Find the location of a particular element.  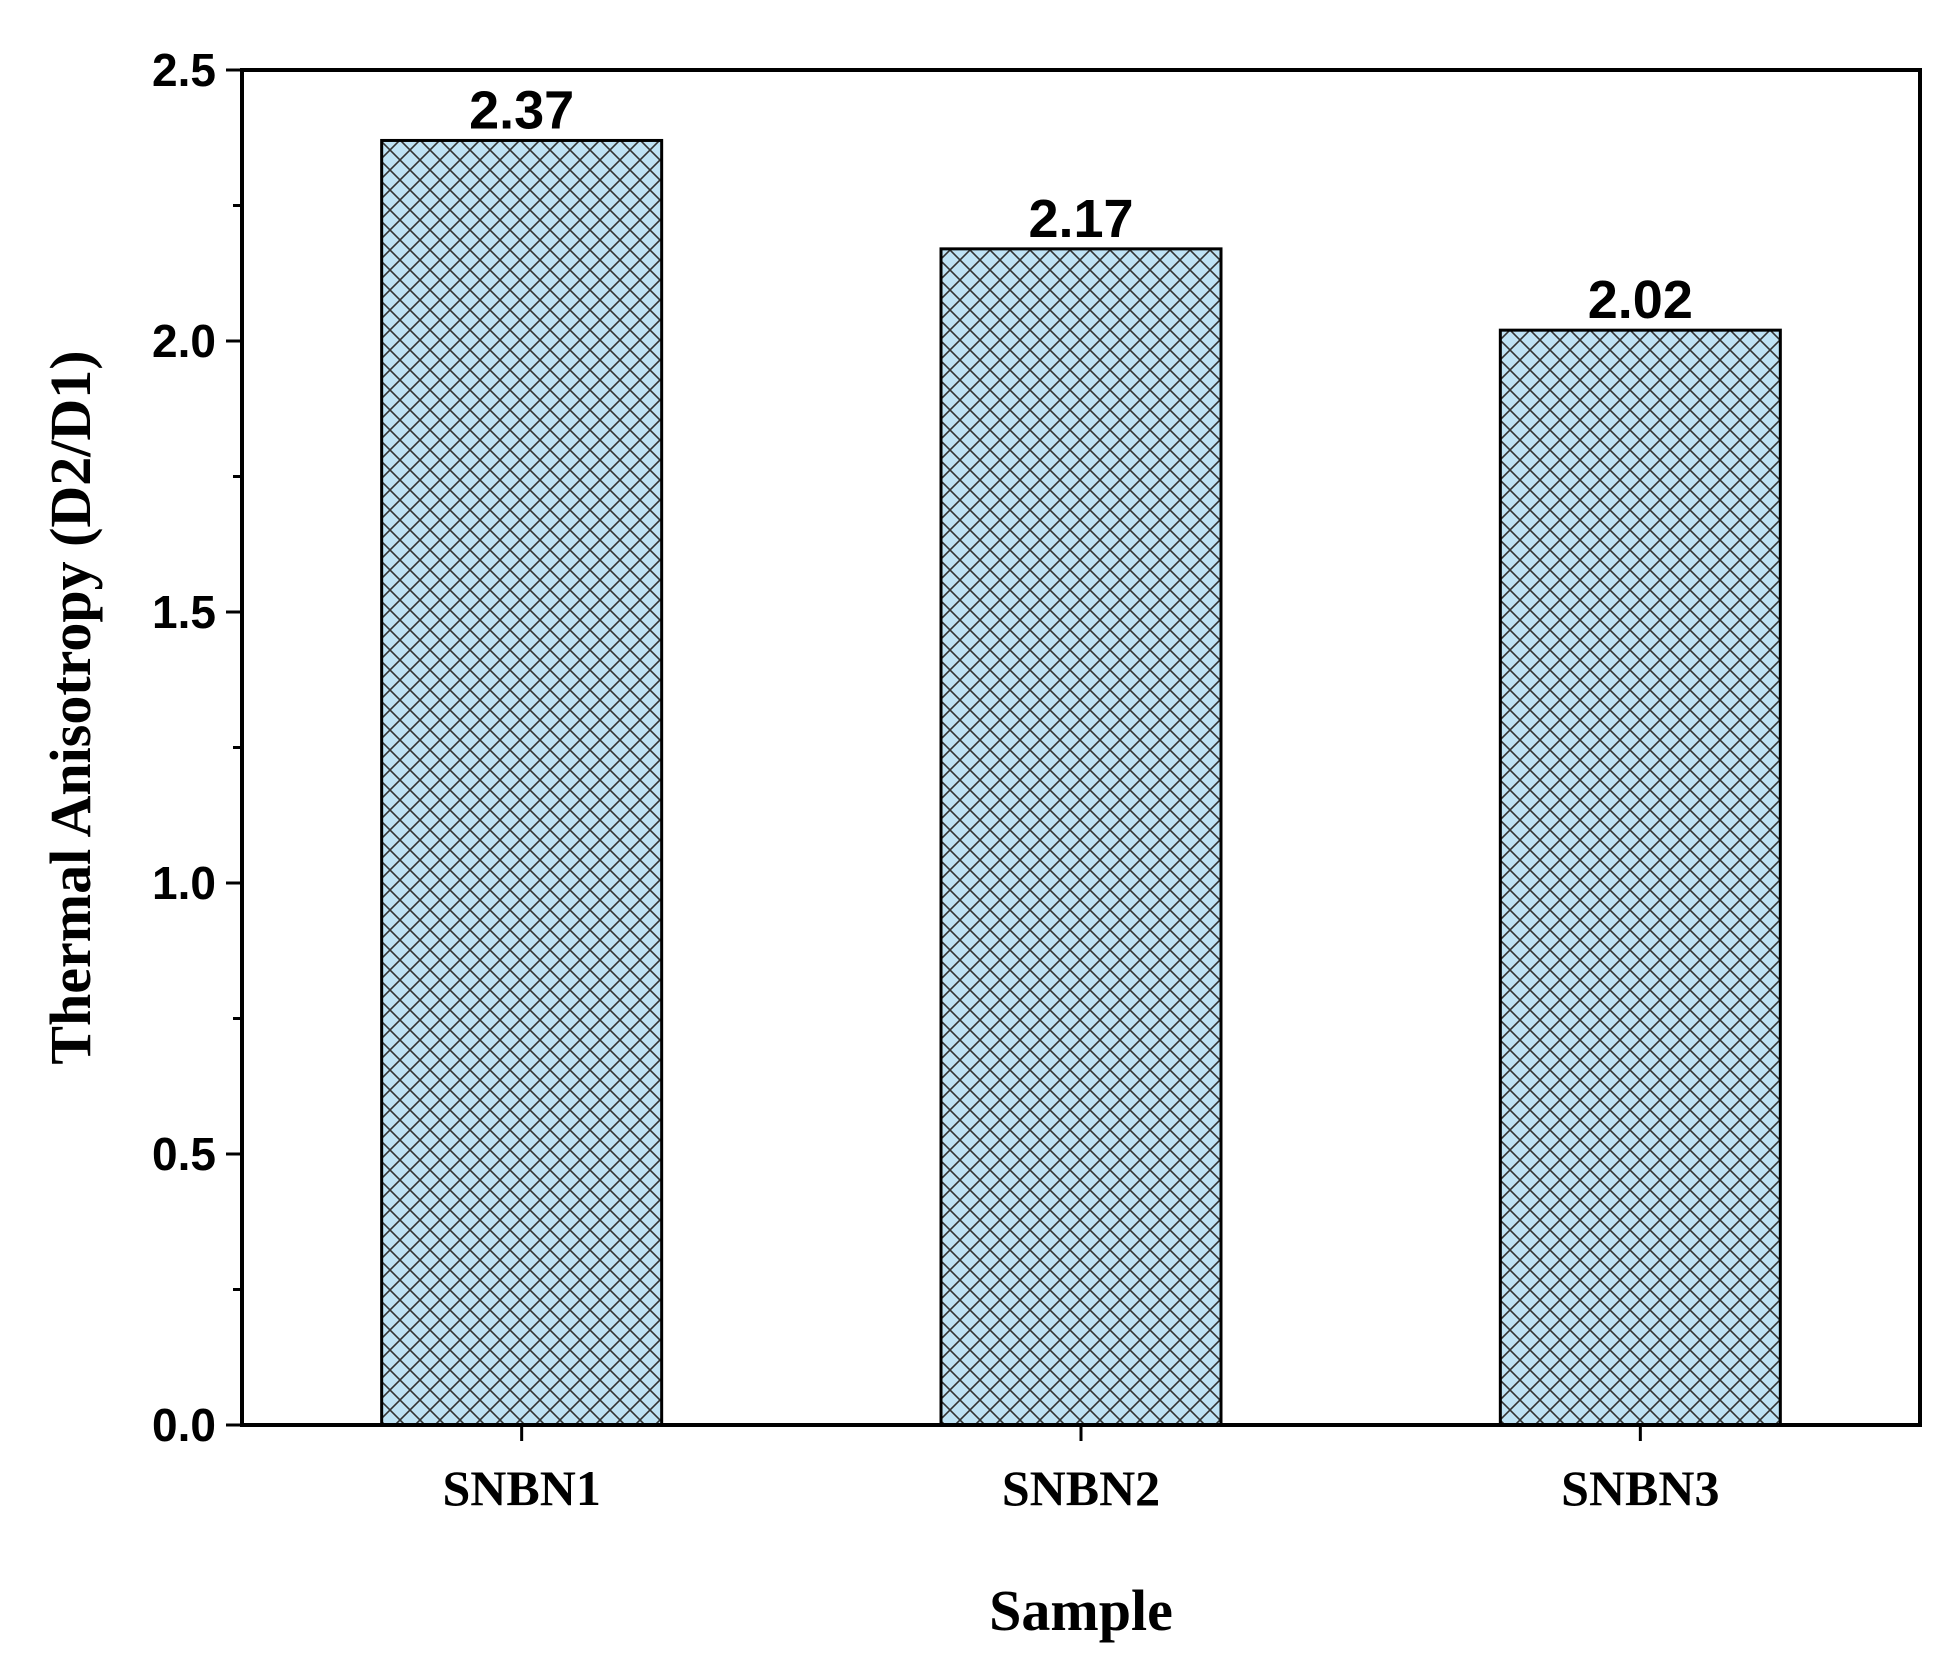

data-label-snbn3: 2.02 is located at coordinates (1640, 300).